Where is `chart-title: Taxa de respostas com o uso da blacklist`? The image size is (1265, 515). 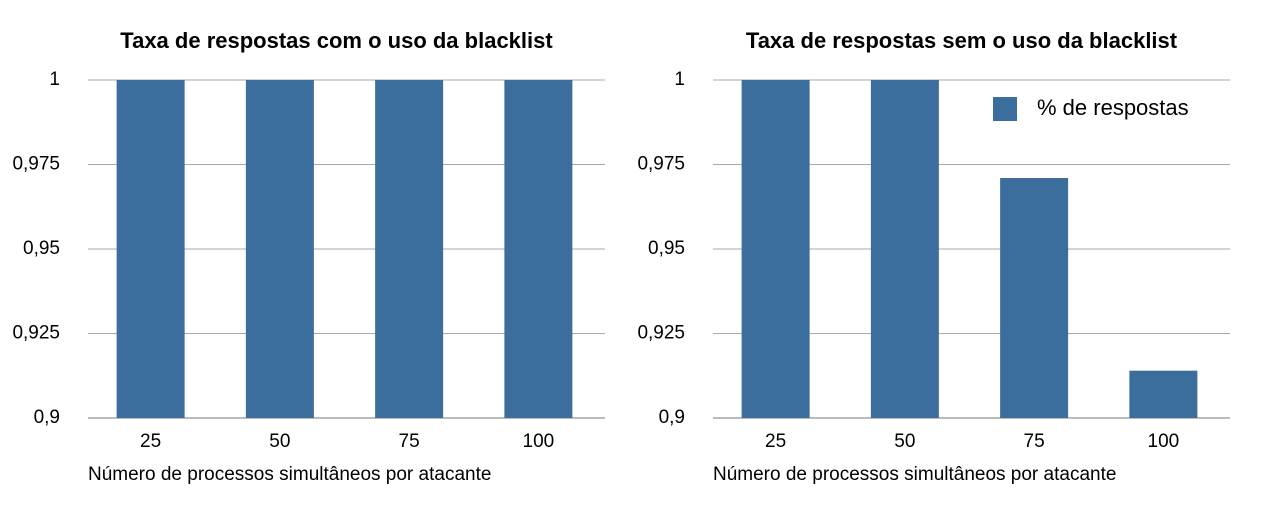 chart-title: Taxa de respostas com o uso da blacklist is located at coordinates (336, 40).